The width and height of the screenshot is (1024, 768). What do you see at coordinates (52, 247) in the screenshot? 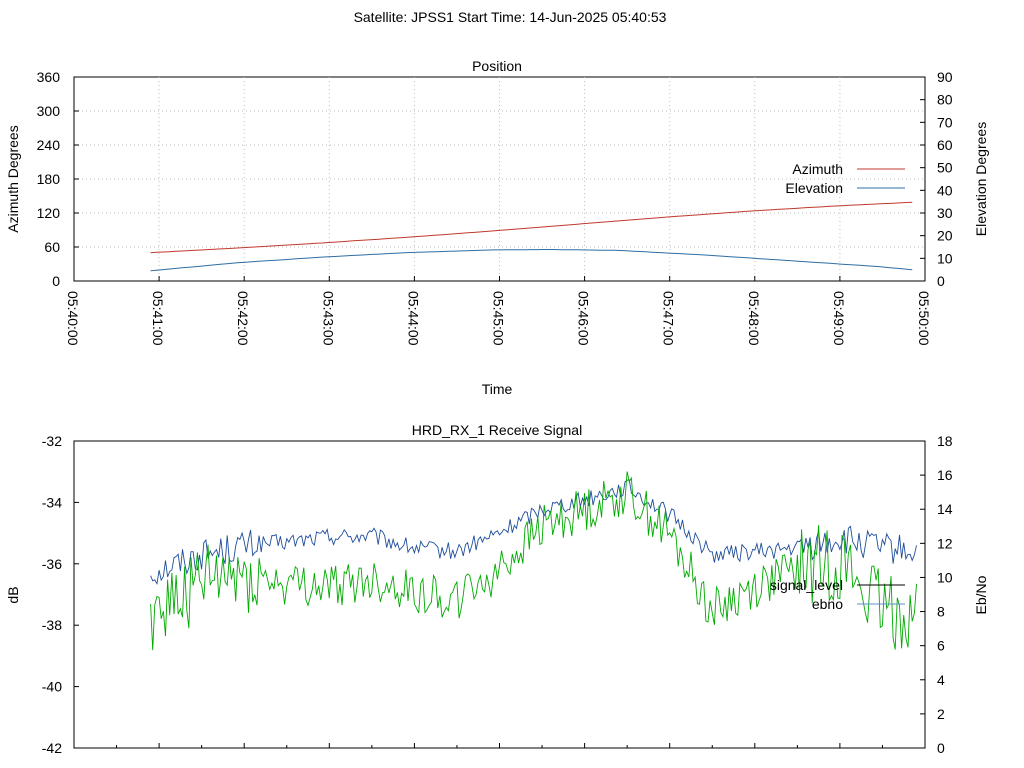
I see `position-y-tick-label: 60` at bounding box center [52, 247].